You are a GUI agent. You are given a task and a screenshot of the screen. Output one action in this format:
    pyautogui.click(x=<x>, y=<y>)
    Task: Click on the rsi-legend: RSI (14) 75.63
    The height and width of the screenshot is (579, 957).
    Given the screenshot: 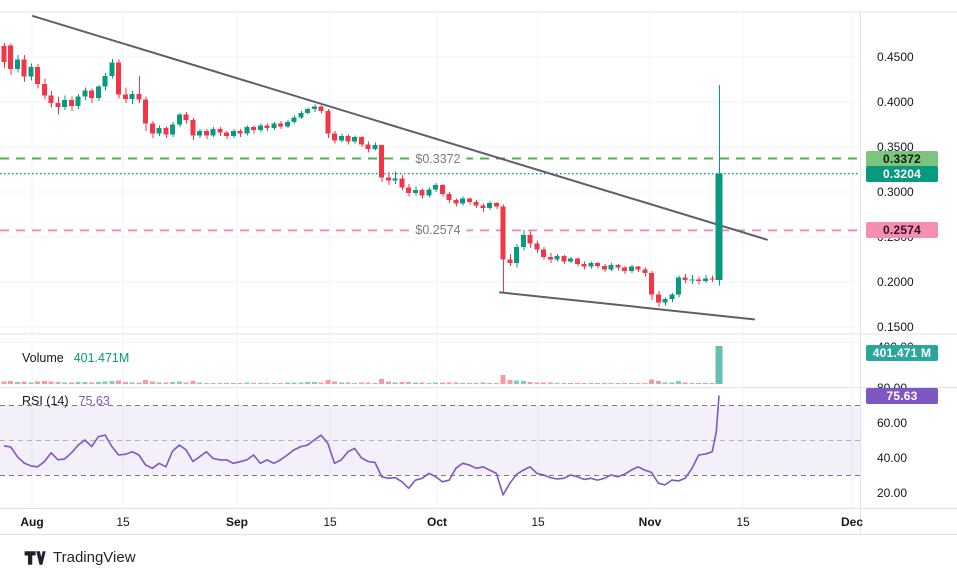 What is the action you would take?
    pyautogui.click(x=66, y=401)
    